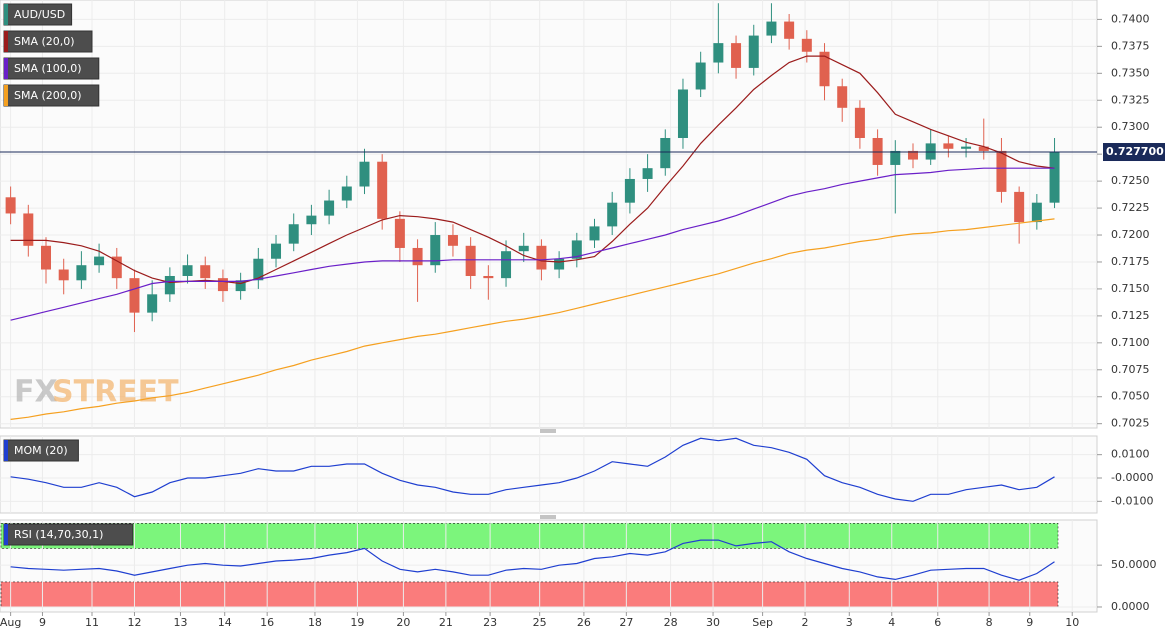 The height and width of the screenshot is (636, 1172). I want to click on y-tick-label: 0.7175, so click(1130, 261).